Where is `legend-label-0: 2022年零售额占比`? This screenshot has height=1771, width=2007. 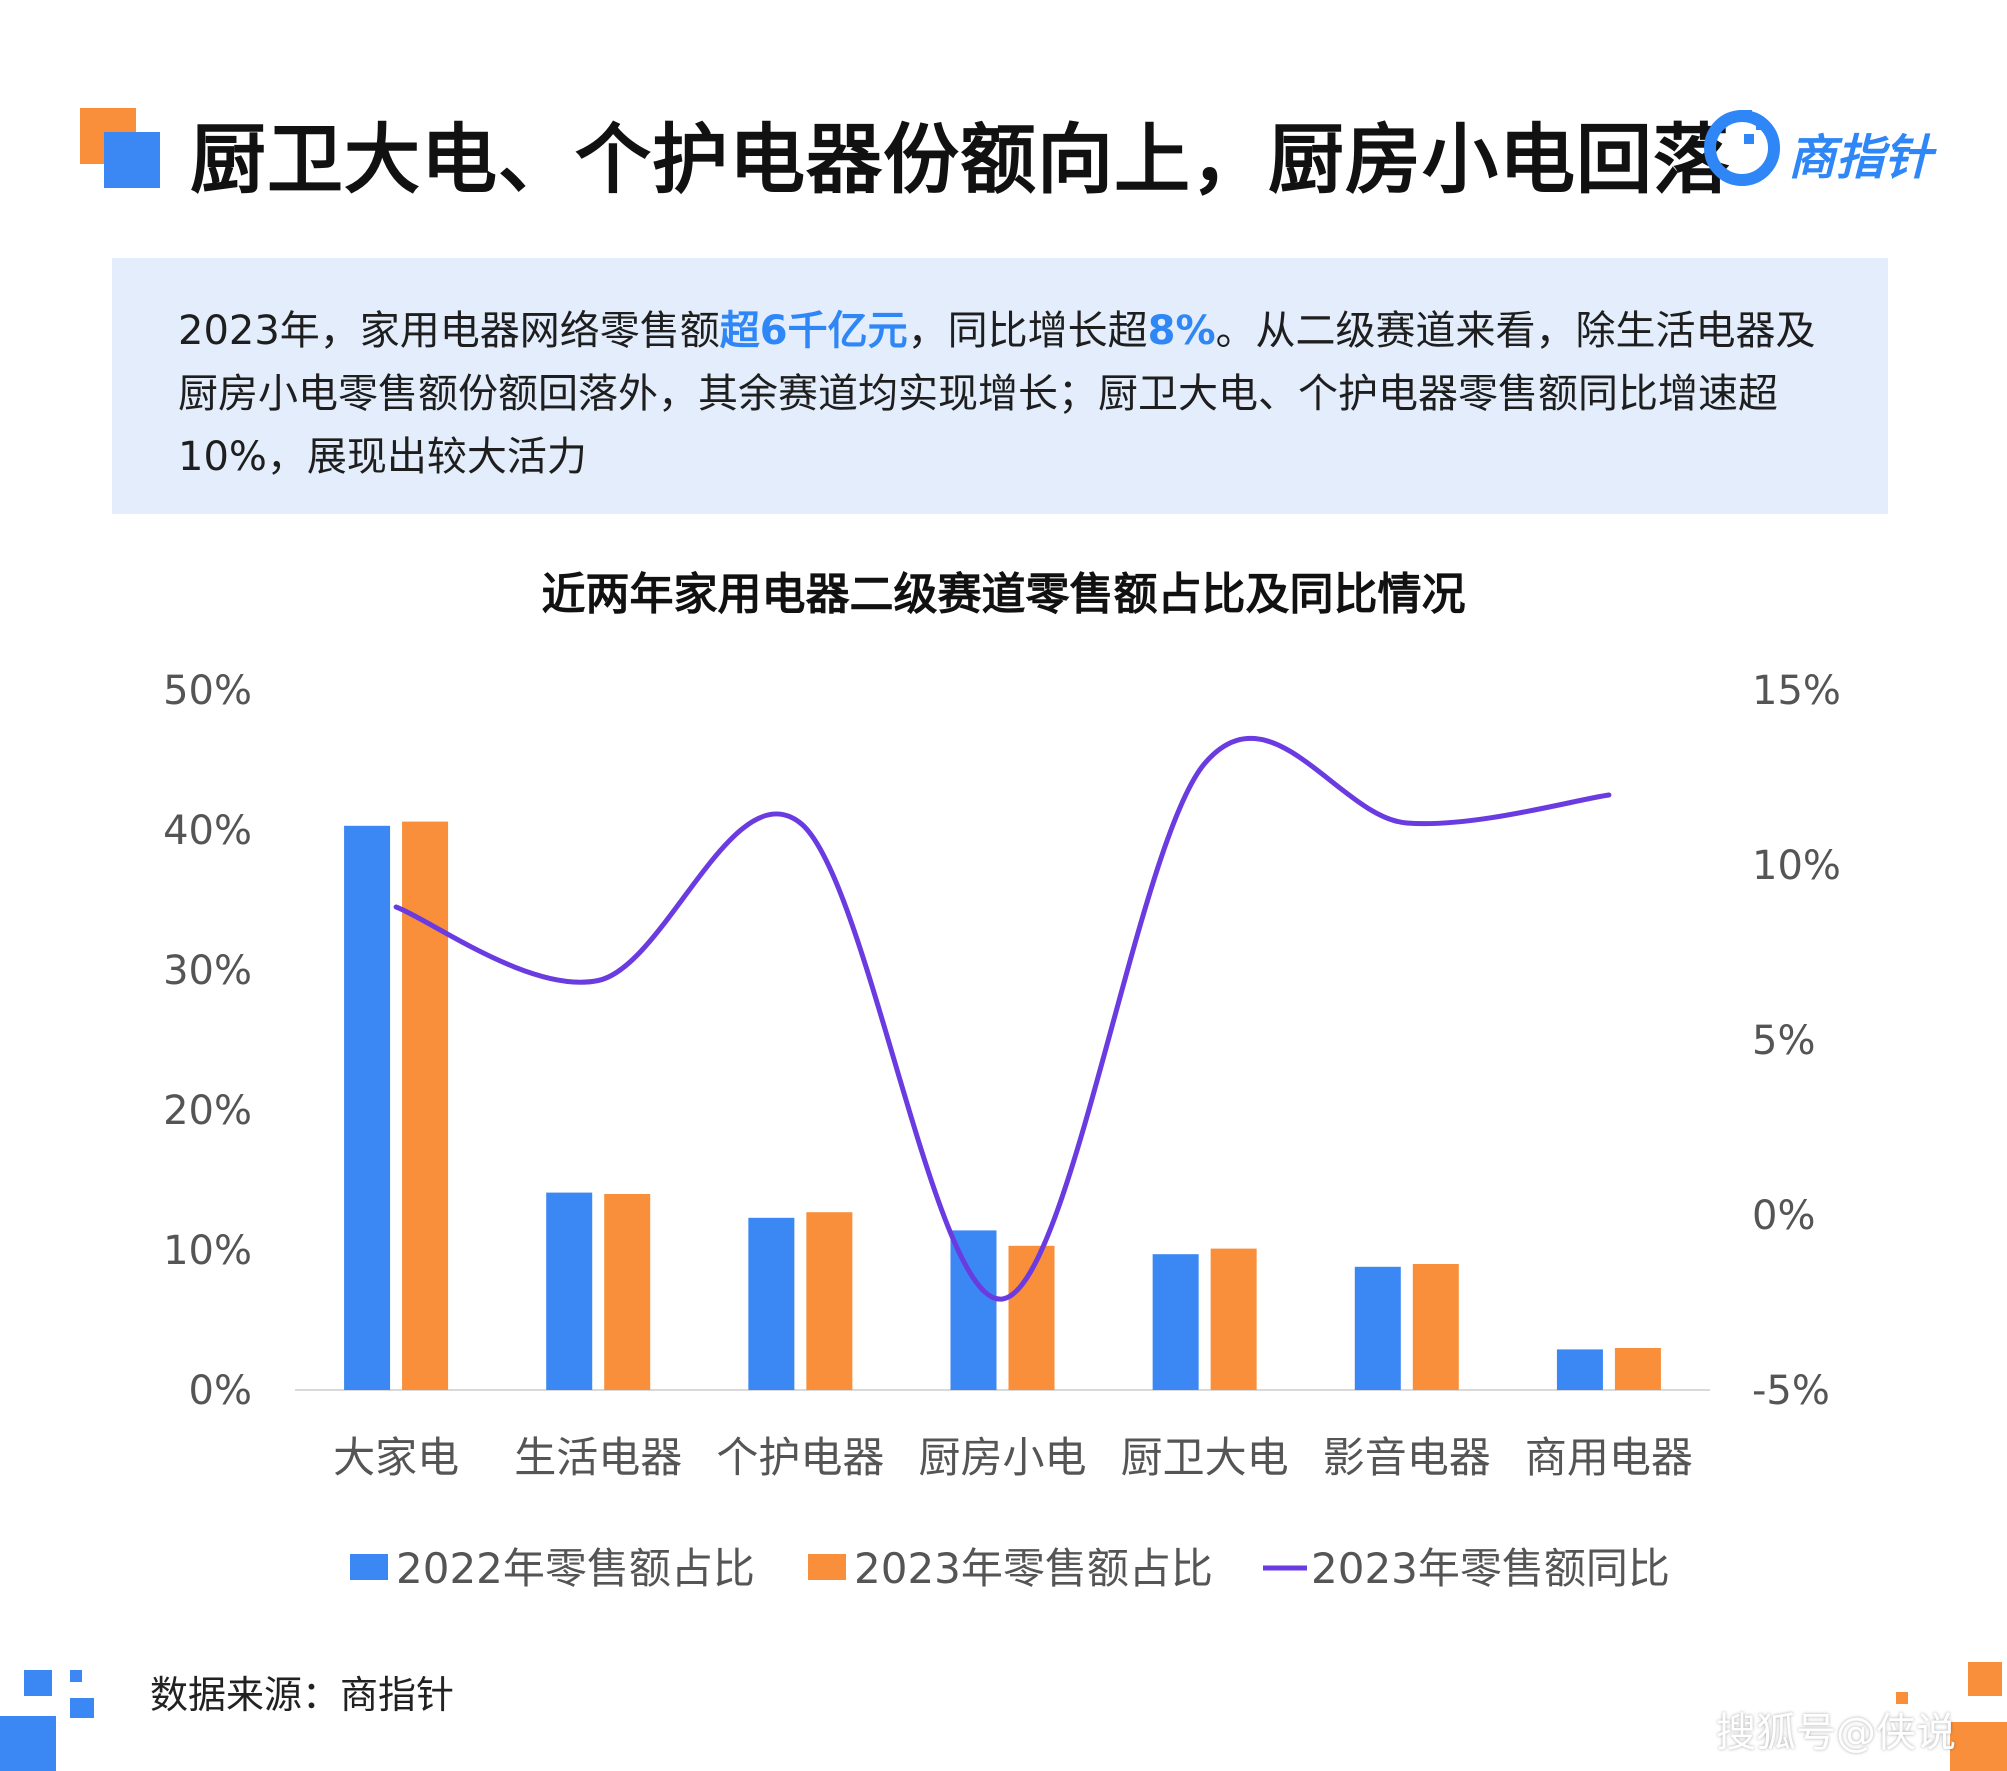 legend-label-0: 2022年零售额占比 is located at coordinates (575, 1568).